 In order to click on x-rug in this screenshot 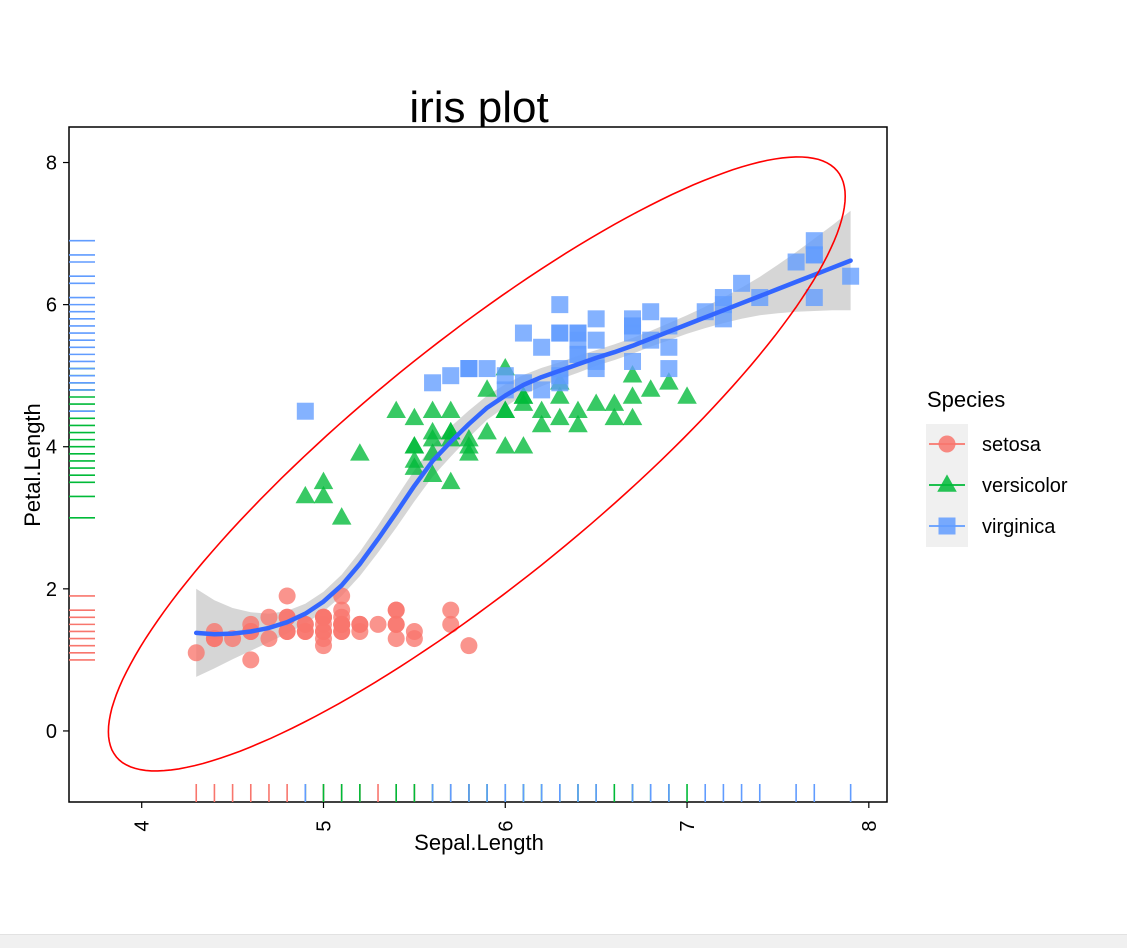, I will do `click(523, 793)`.